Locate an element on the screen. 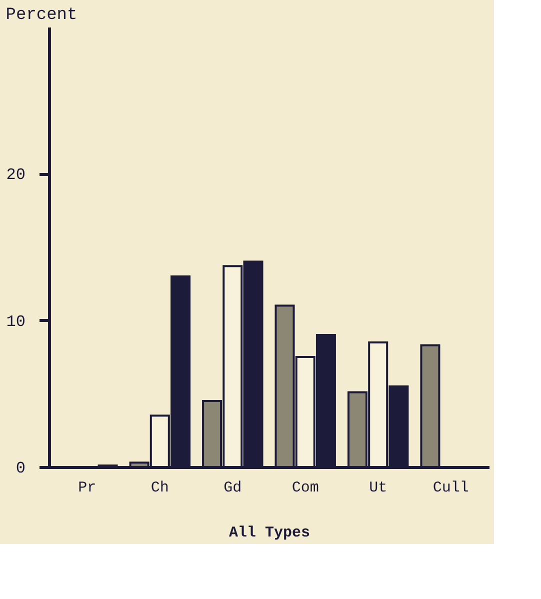  chart-title: Percent is located at coordinates (42, 15).